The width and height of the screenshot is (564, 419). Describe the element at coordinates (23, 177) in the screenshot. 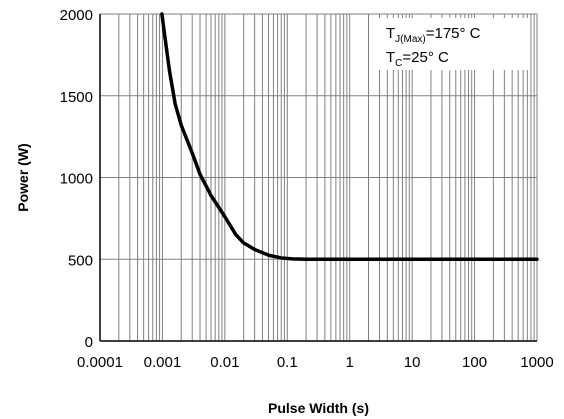

I see `y-axis-title: Power (W)` at that location.